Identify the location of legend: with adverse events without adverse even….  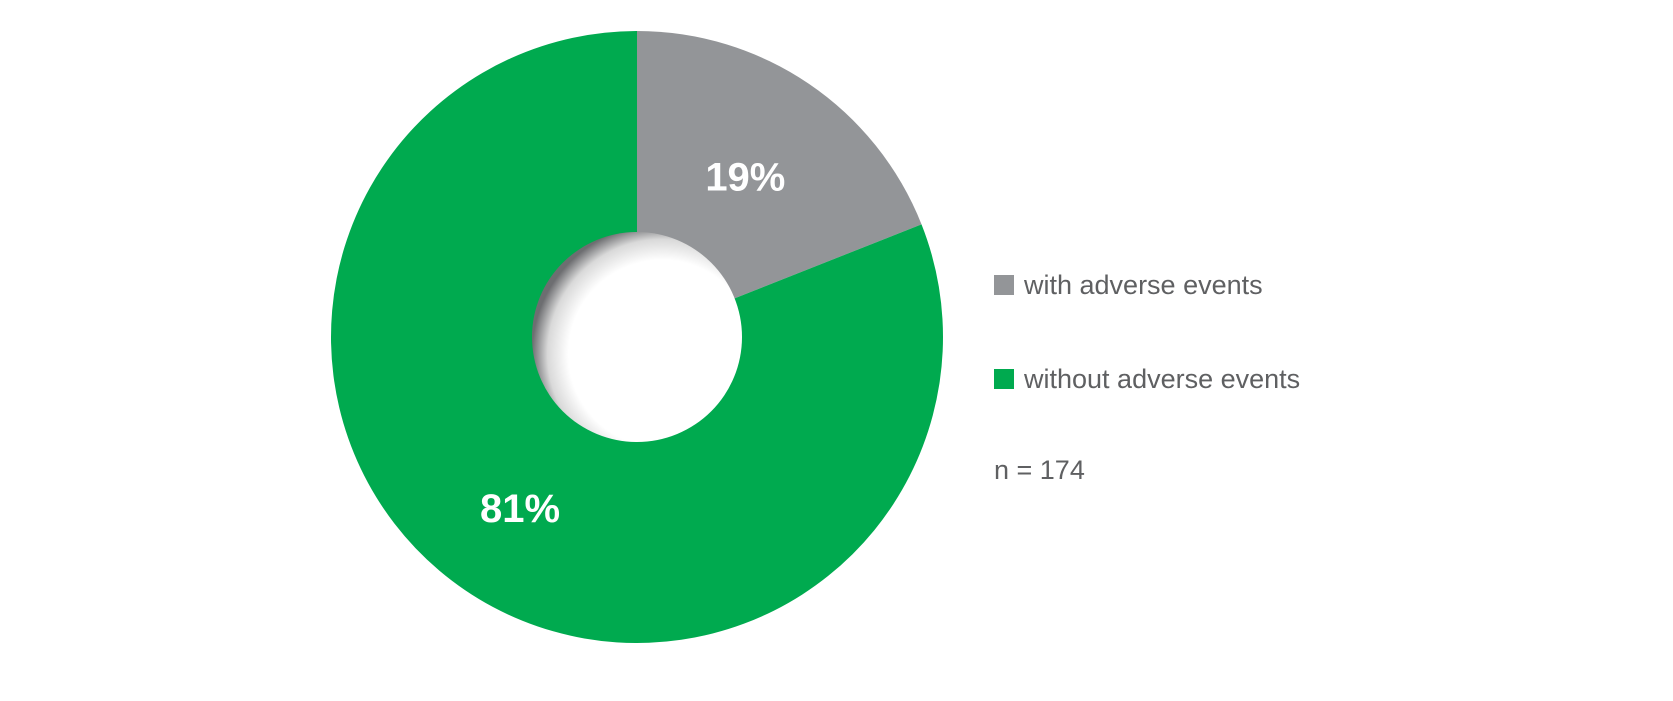
(1147, 364).